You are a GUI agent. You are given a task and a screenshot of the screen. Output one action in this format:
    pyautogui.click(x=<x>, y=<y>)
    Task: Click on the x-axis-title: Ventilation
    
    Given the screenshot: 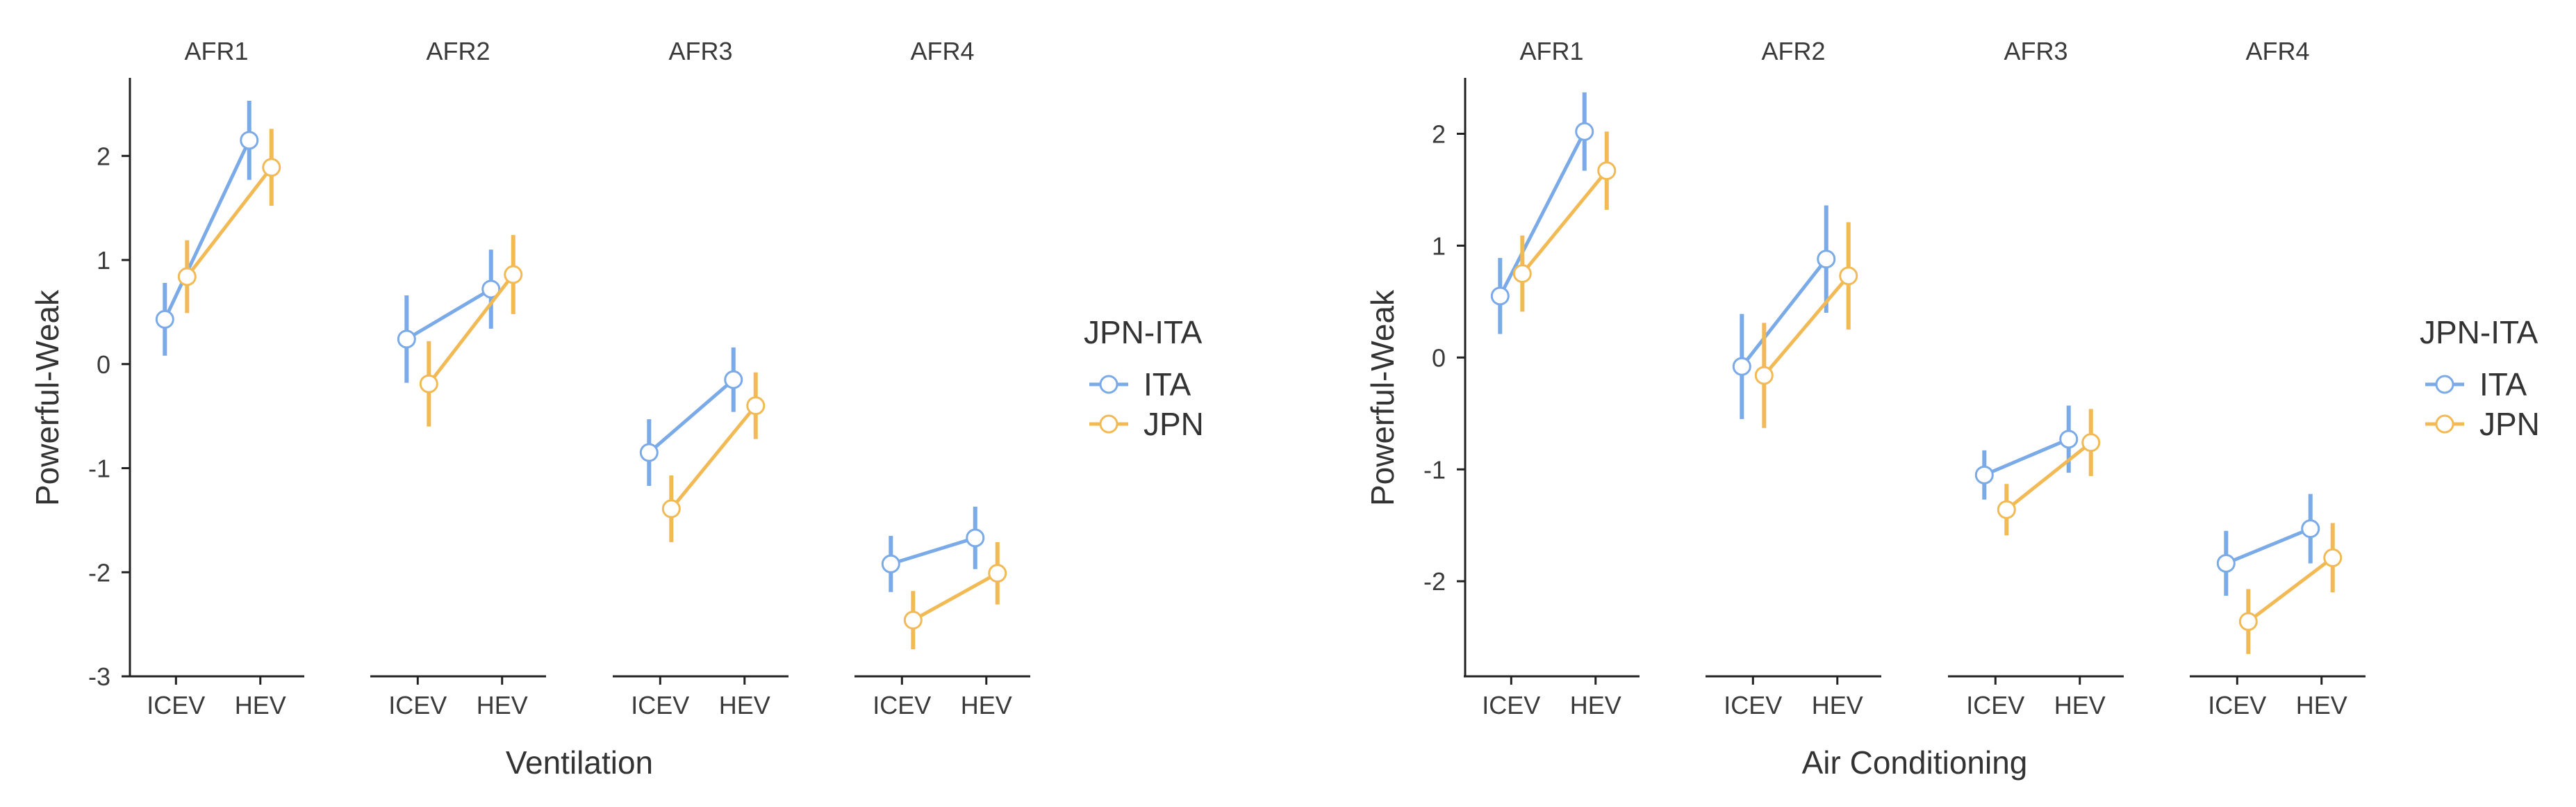 What is the action you would take?
    pyautogui.click(x=579, y=763)
    